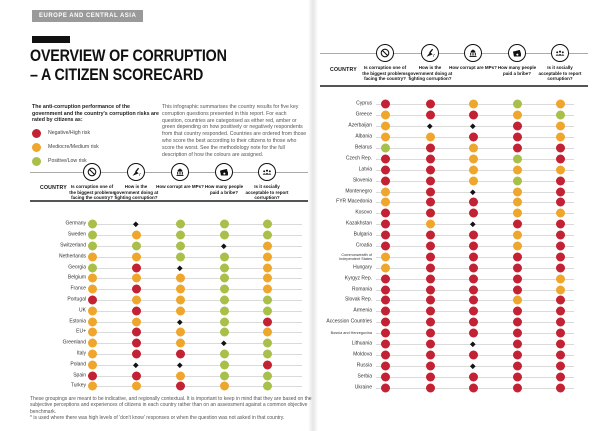 The height and width of the screenshot is (431, 610). What do you see at coordinates (358, 223) in the screenshot?
I see `country-label: Kazakhstan` at bounding box center [358, 223].